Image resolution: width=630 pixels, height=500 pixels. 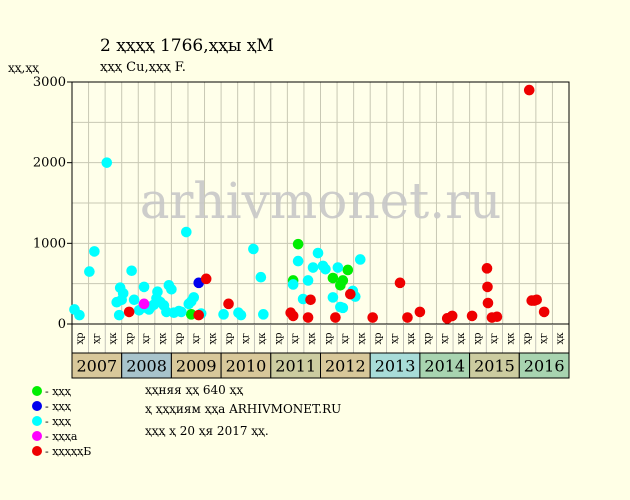 I want to click on y-tick-label: 1000, so click(x=49, y=243).